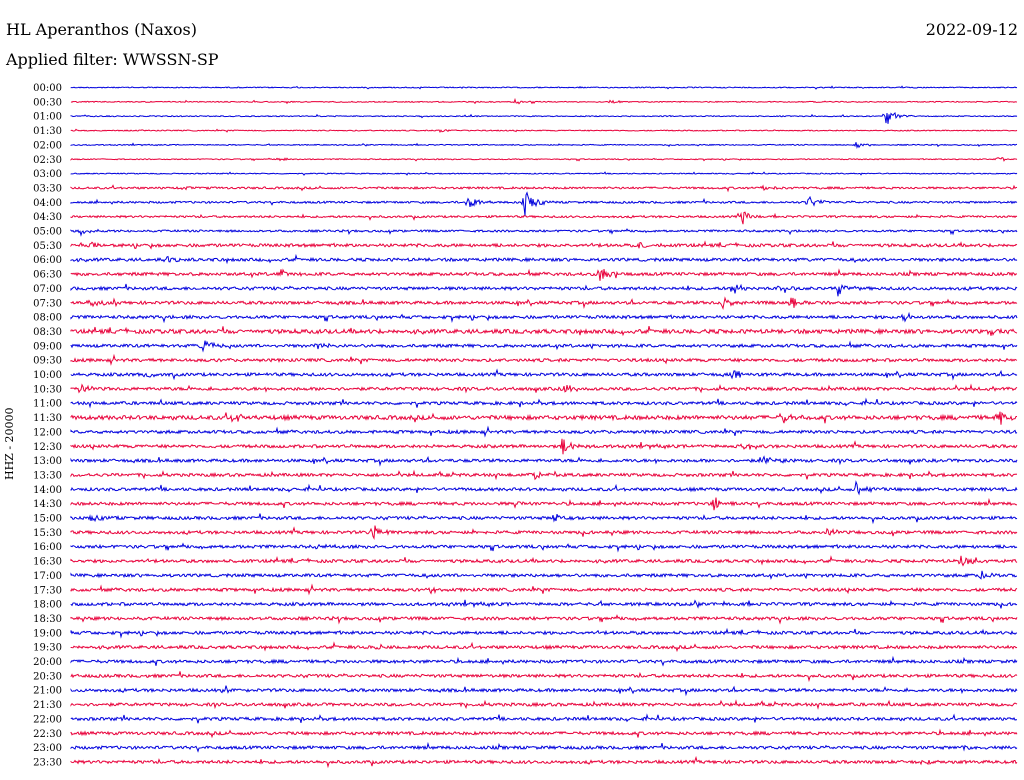 The image size is (1024, 780). I want to click on time-tick-label: 12:00, so click(47, 432).